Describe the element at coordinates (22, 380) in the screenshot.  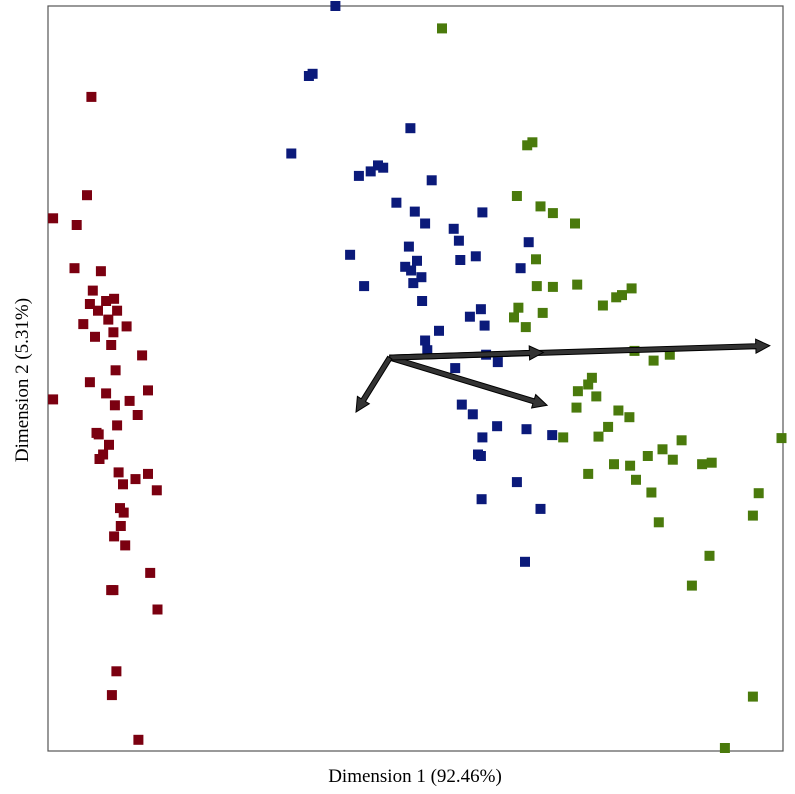
I see `y-axis-label: Dimension 2 (5.31%)` at that location.